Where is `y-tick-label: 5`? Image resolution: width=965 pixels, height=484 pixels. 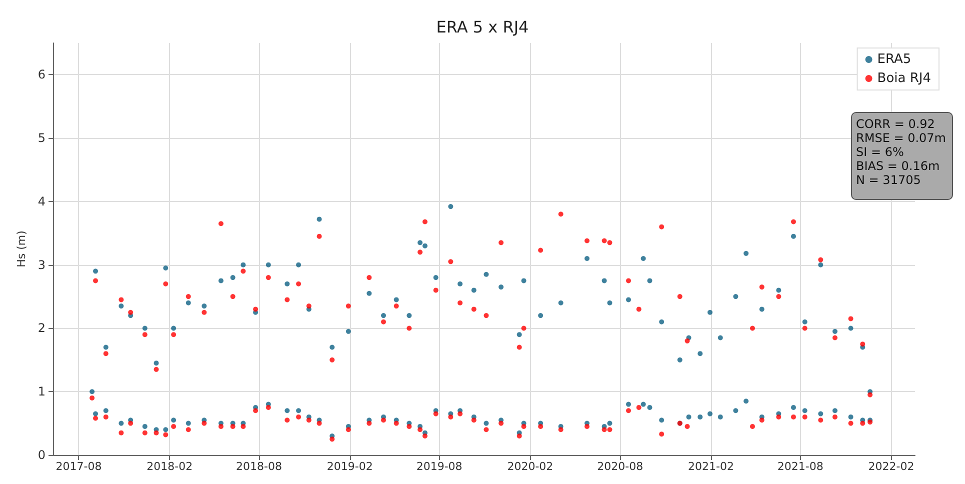 y-tick-label: 5 is located at coordinates (42, 138).